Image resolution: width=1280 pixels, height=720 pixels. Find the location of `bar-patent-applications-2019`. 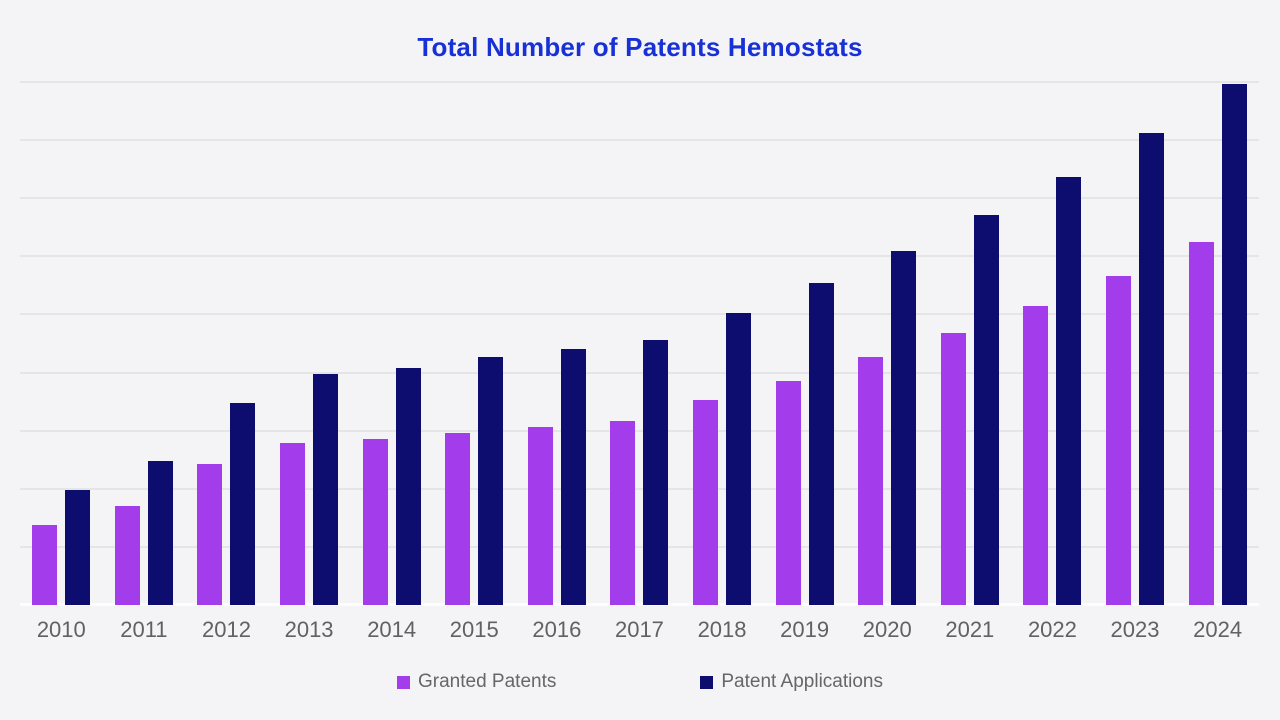

bar-patent-applications-2019 is located at coordinates (821, 444).